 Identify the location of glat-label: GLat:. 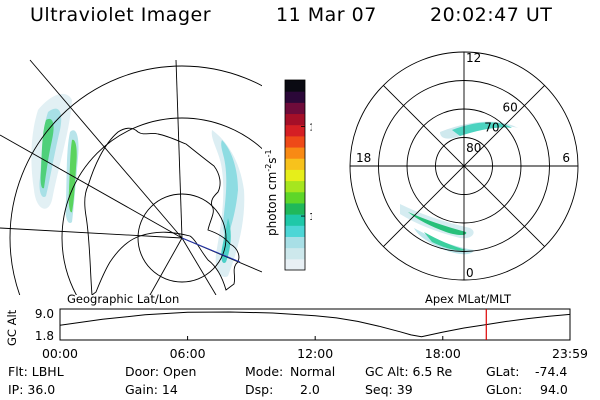
(503, 371).